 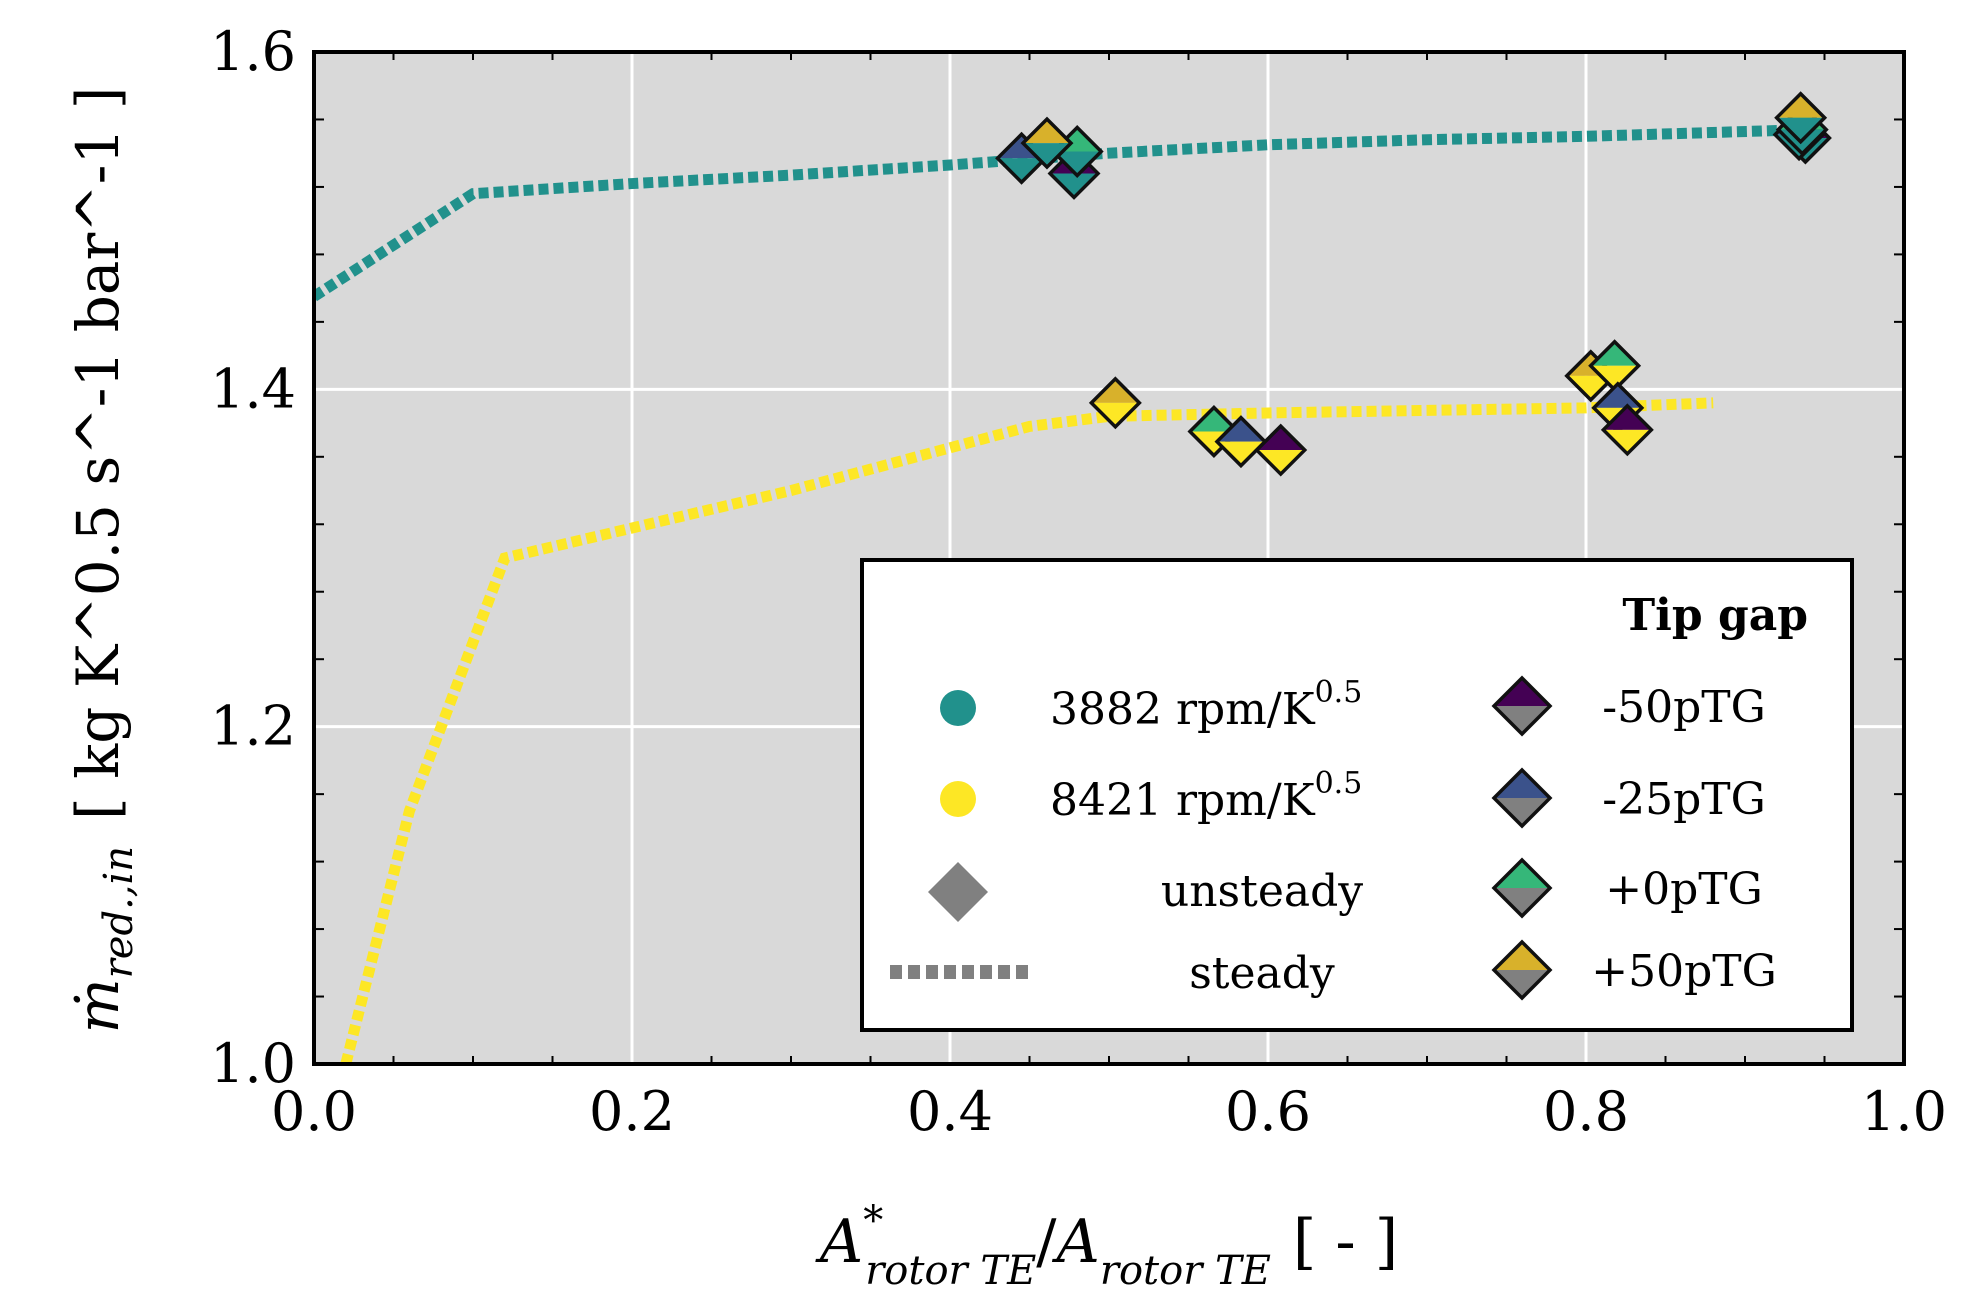 What do you see at coordinates (1109, 1111) in the screenshot?
I see `x-tick-labels: 0.0 0.2 0.4 0.6 0.8 1.0` at bounding box center [1109, 1111].